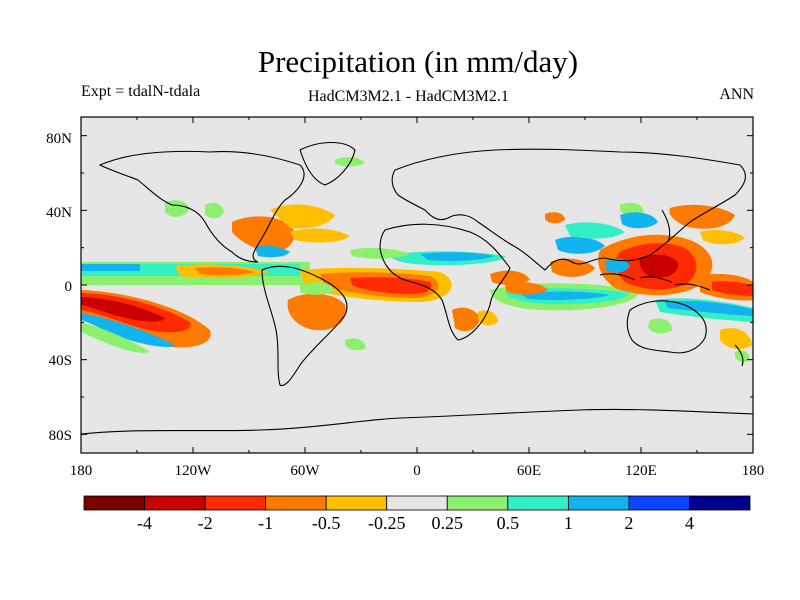 The width and height of the screenshot is (800, 600). What do you see at coordinates (265, 523) in the screenshot?
I see `colorbar-label: -1` at bounding box center [265, 523].